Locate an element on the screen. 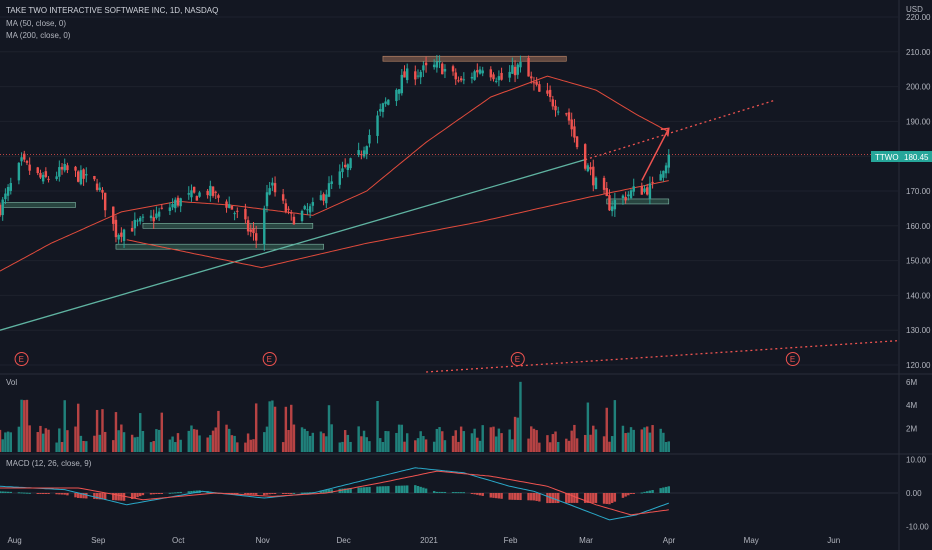 This screenshot has width=932, height=550. ticker-symbol: TTWO is located at coordinates (887, 157).